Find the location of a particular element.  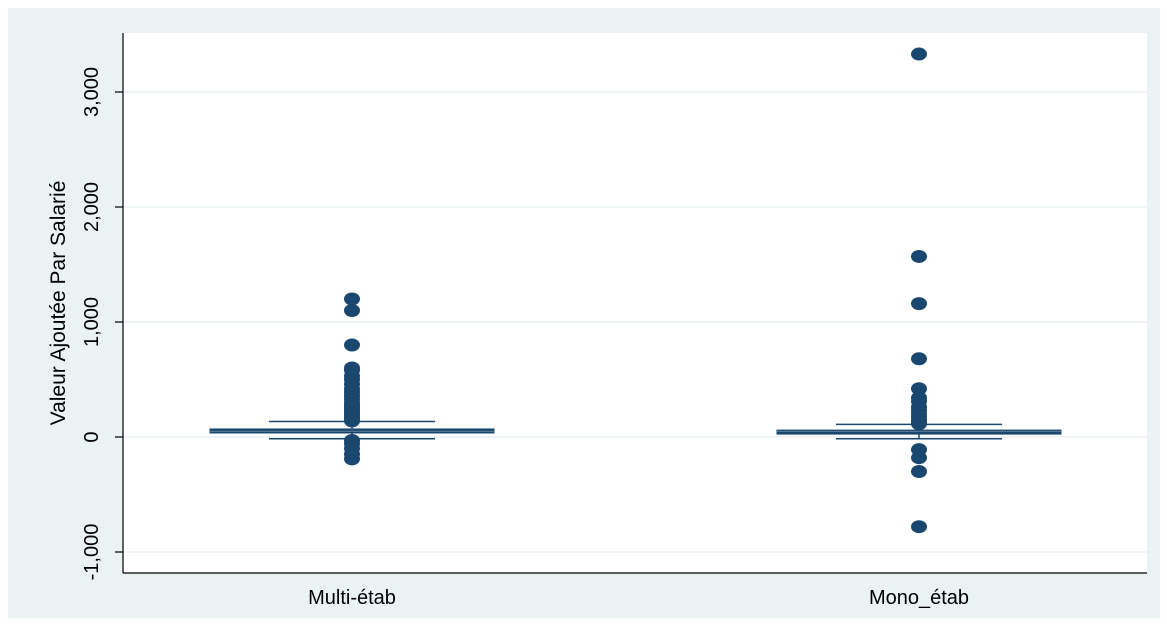

y-tick-label: 1,000 is located at coordinates (92, 322).